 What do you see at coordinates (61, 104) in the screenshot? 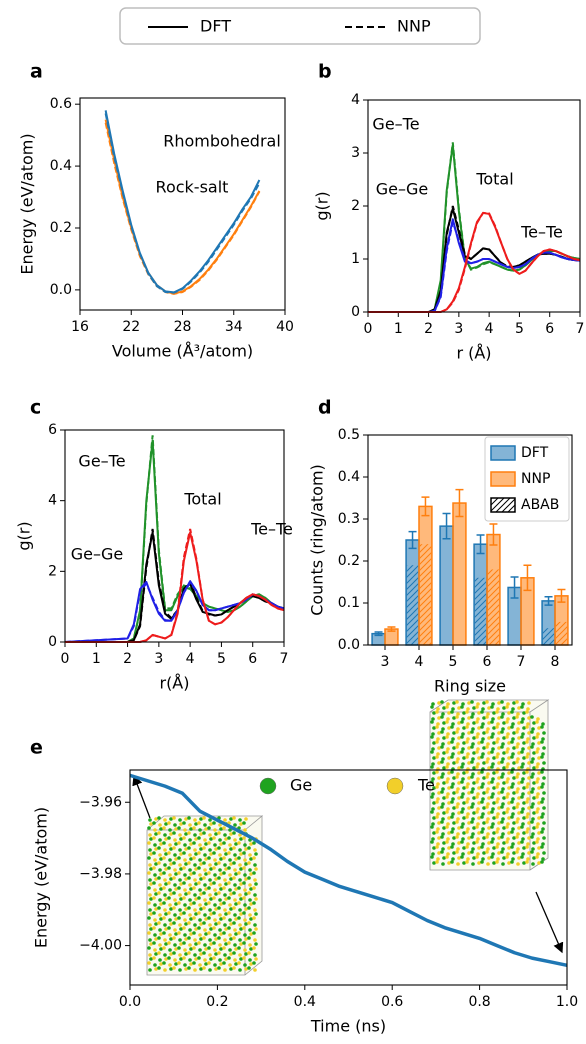
I see `y-tick-label: 0.6` at bounding box center [61, 104].